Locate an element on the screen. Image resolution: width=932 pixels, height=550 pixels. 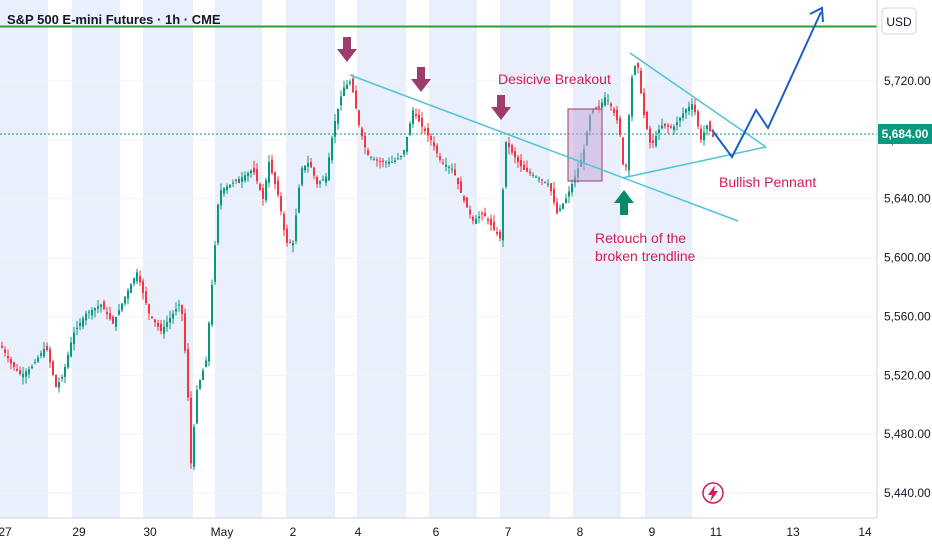
projected-path is located at coordinates (766, 85).